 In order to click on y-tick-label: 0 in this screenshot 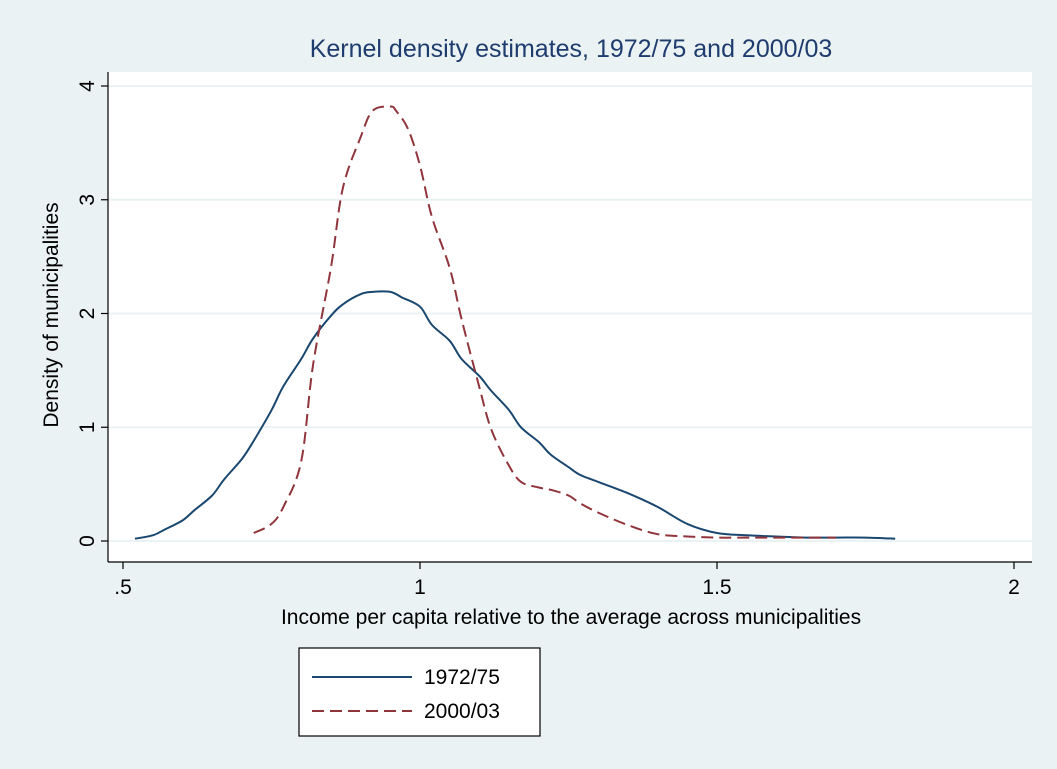, I will do `click(87, 541)`.